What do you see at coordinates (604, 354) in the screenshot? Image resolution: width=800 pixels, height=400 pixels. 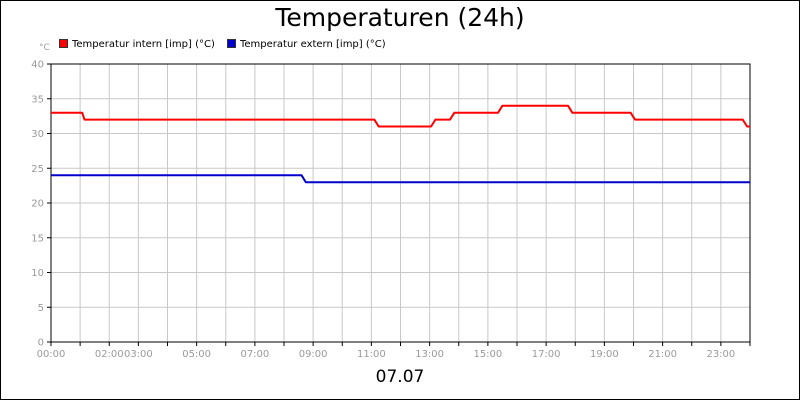 I see `x-tick-label: 19:00` at bounding box center [604, 354].